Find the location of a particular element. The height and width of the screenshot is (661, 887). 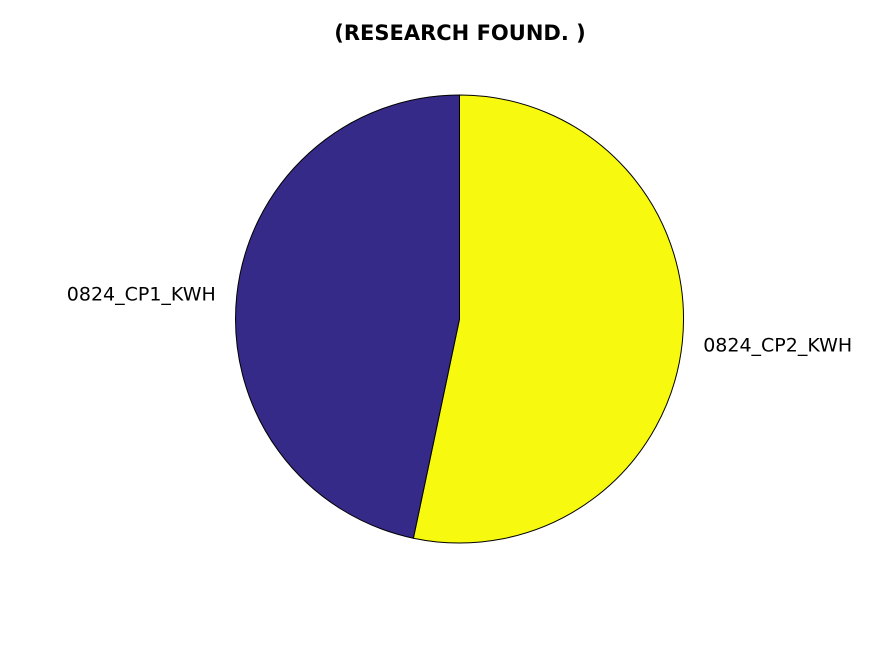

pie-label-0824-cp1-kwh: 0824_CP1_KWH is located at coordinates (141, 295).